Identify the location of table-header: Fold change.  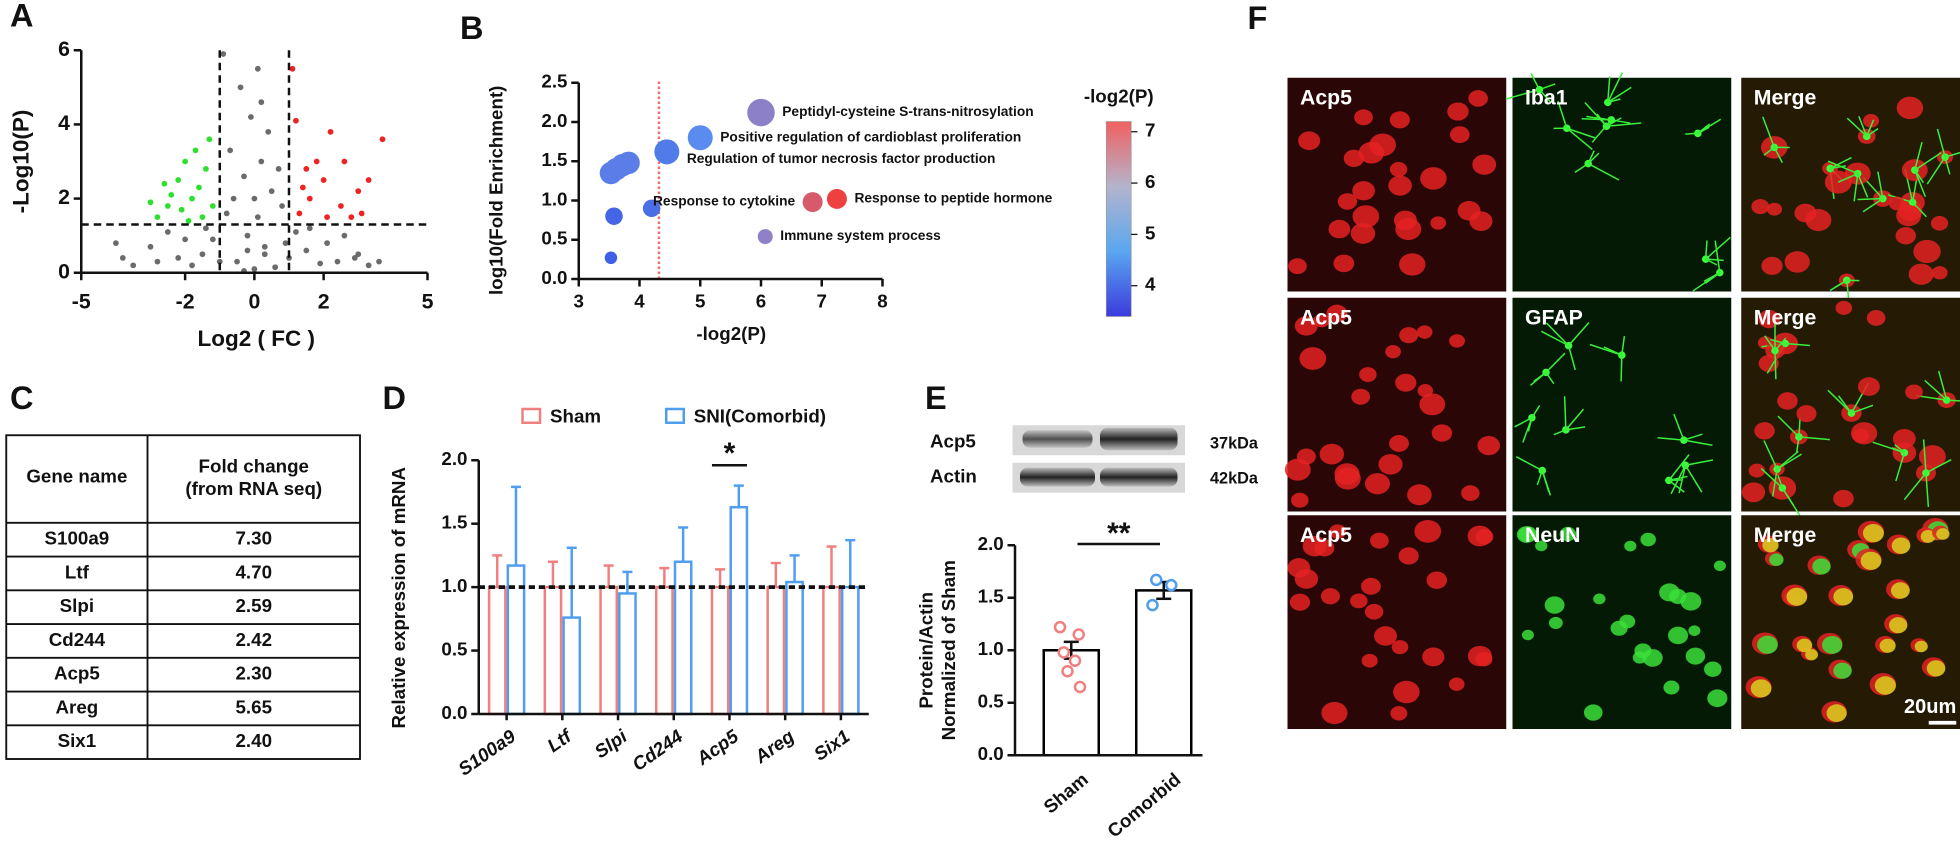
(254, 466).